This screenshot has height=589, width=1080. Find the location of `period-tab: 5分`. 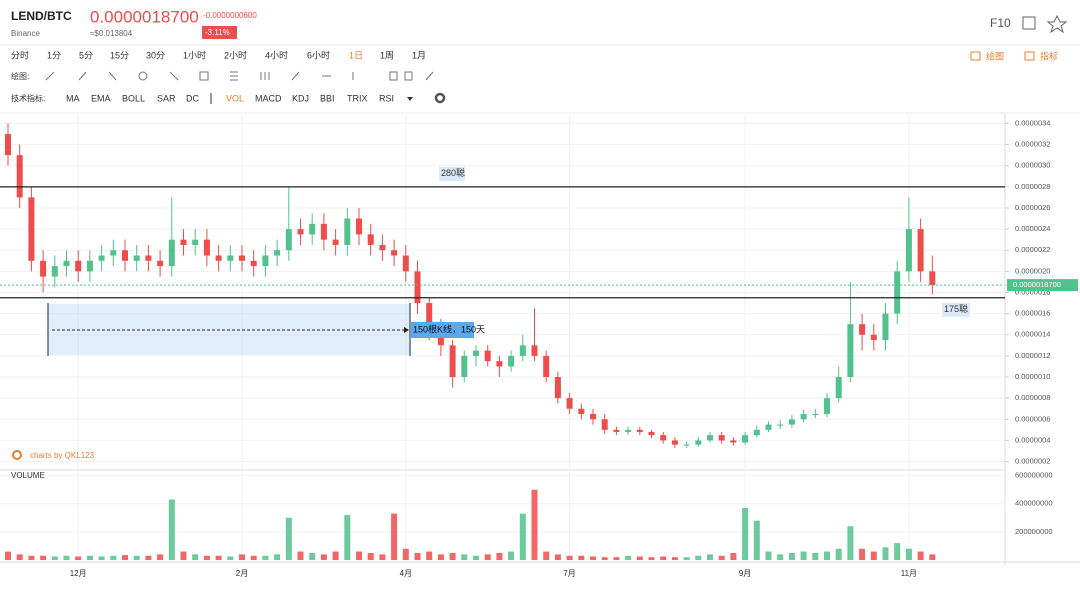

period-tab: 5分 is located at coordinates (86, 55).